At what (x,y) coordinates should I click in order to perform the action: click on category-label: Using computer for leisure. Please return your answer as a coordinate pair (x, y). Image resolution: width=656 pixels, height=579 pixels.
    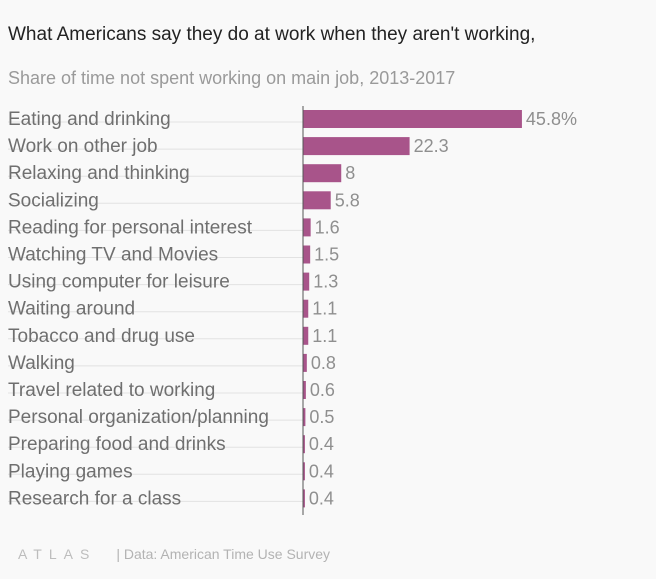
    Looking at the image, I should click on (119, 282).